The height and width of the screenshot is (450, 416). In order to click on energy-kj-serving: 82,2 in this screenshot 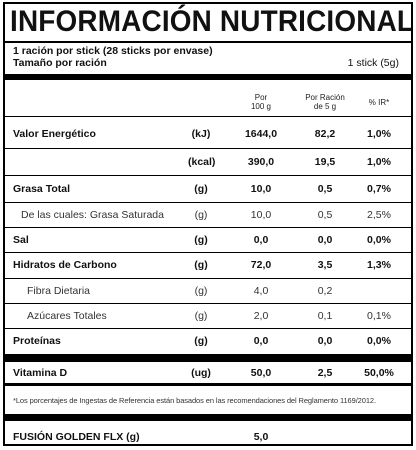, I will do `click(325, 134)`.